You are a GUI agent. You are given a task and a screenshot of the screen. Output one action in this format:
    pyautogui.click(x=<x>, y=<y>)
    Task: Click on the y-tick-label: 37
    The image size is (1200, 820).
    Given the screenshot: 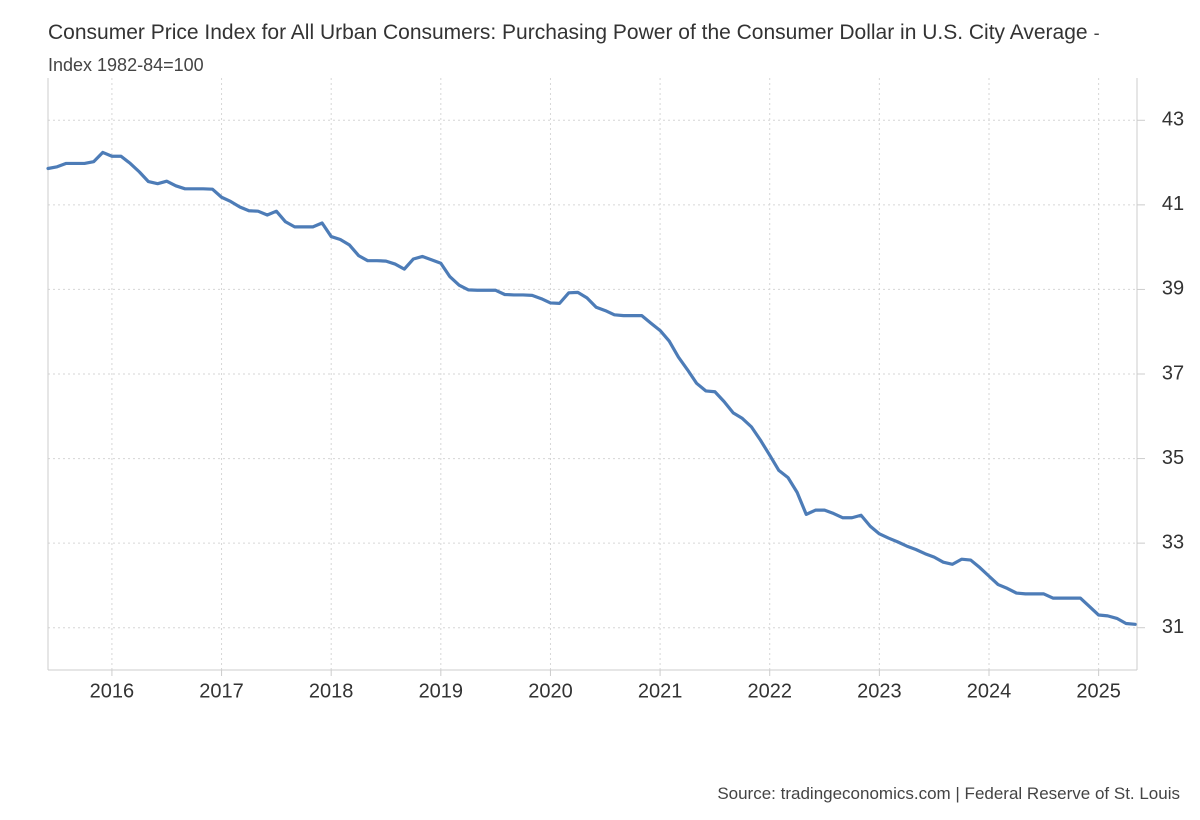 What is the action you would take?
    pyautogui.click(x=1173, y=373)
    